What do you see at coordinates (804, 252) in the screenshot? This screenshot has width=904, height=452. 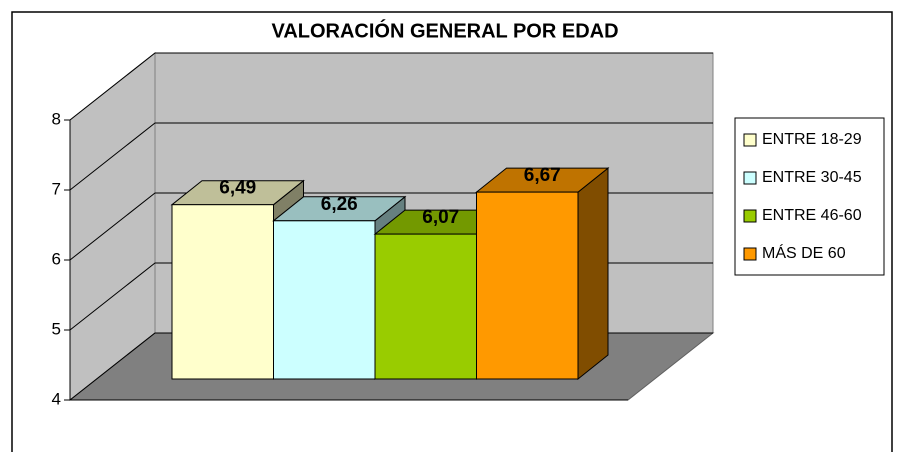 I see `legend-label: MÁS DE 60` at bounding box center [804, 252].